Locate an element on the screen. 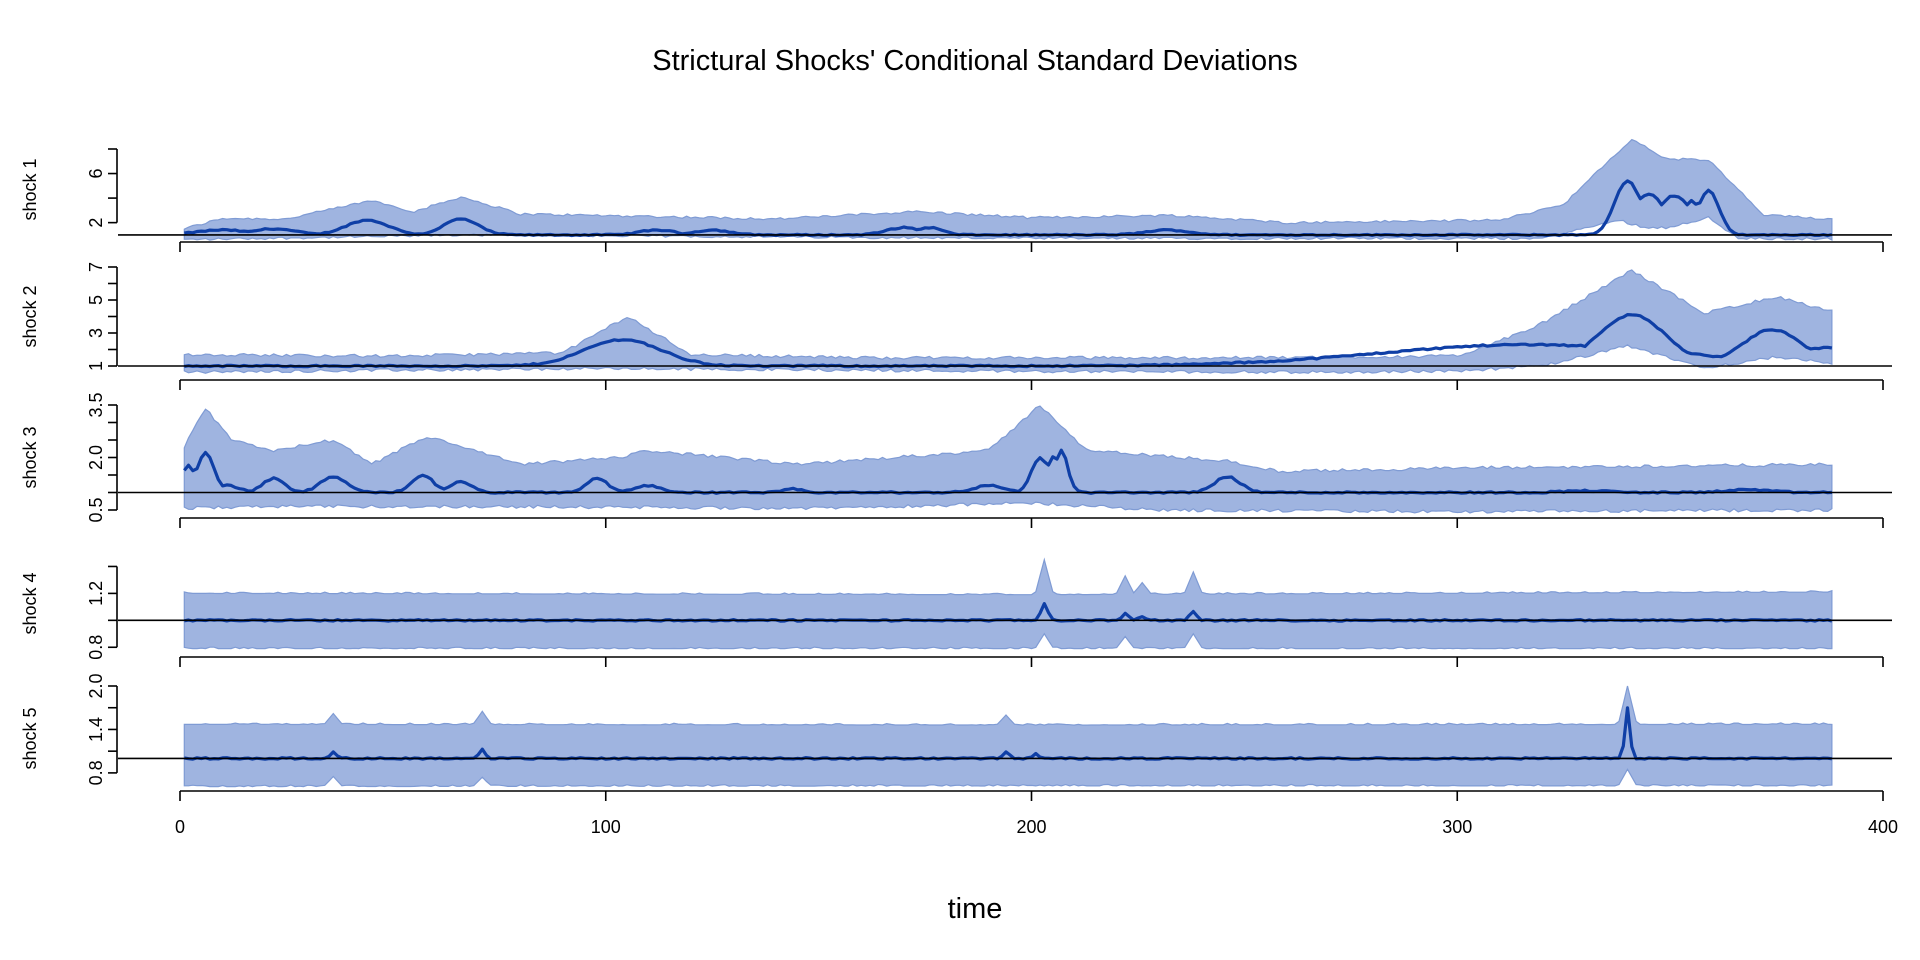 The width and height of the screenshot is (1920, 960). y-axis-label: shock 5 is located at coordinates (30, 738).